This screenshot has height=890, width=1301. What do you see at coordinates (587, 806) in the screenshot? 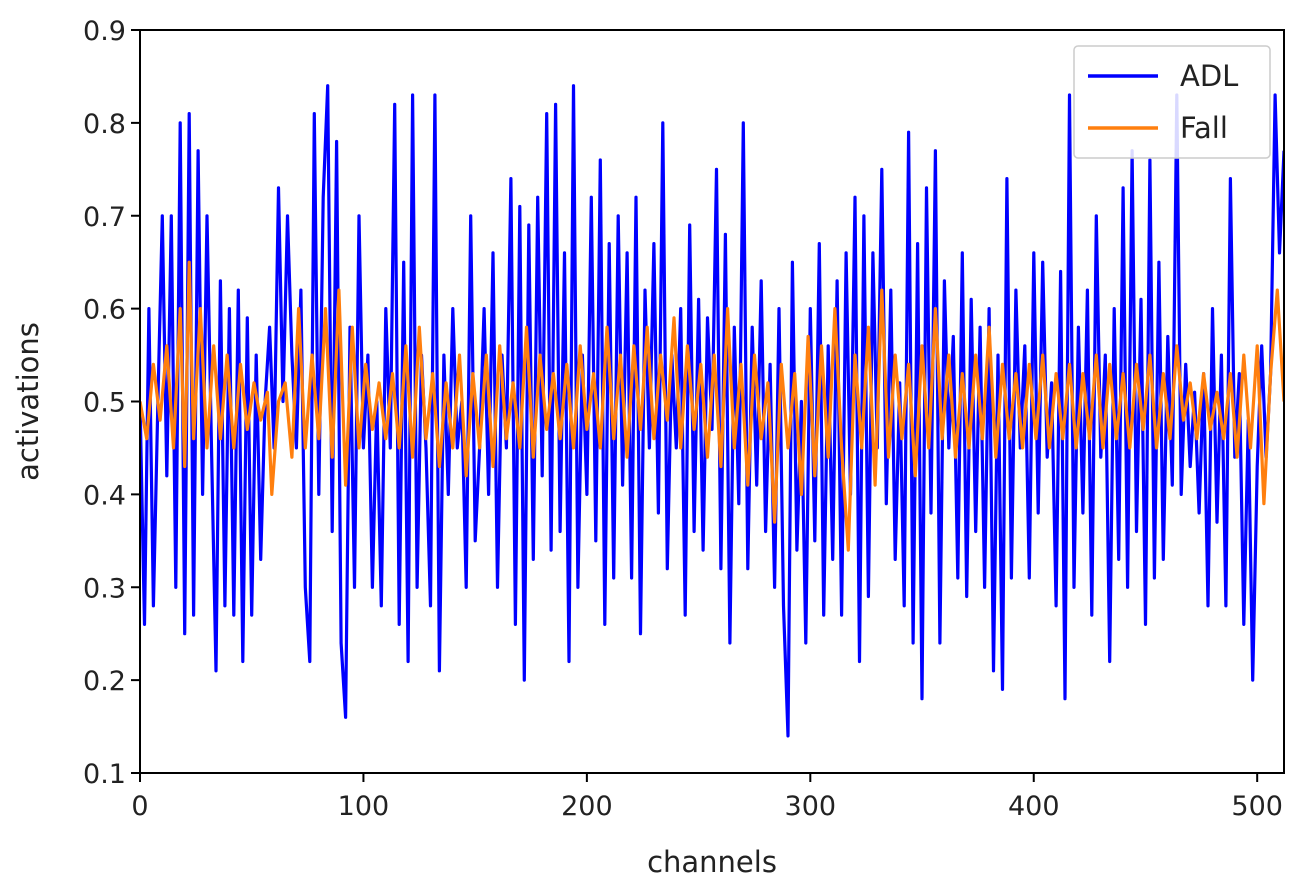
I see `x-tick-label: 200` at bounding box center [587, 806].